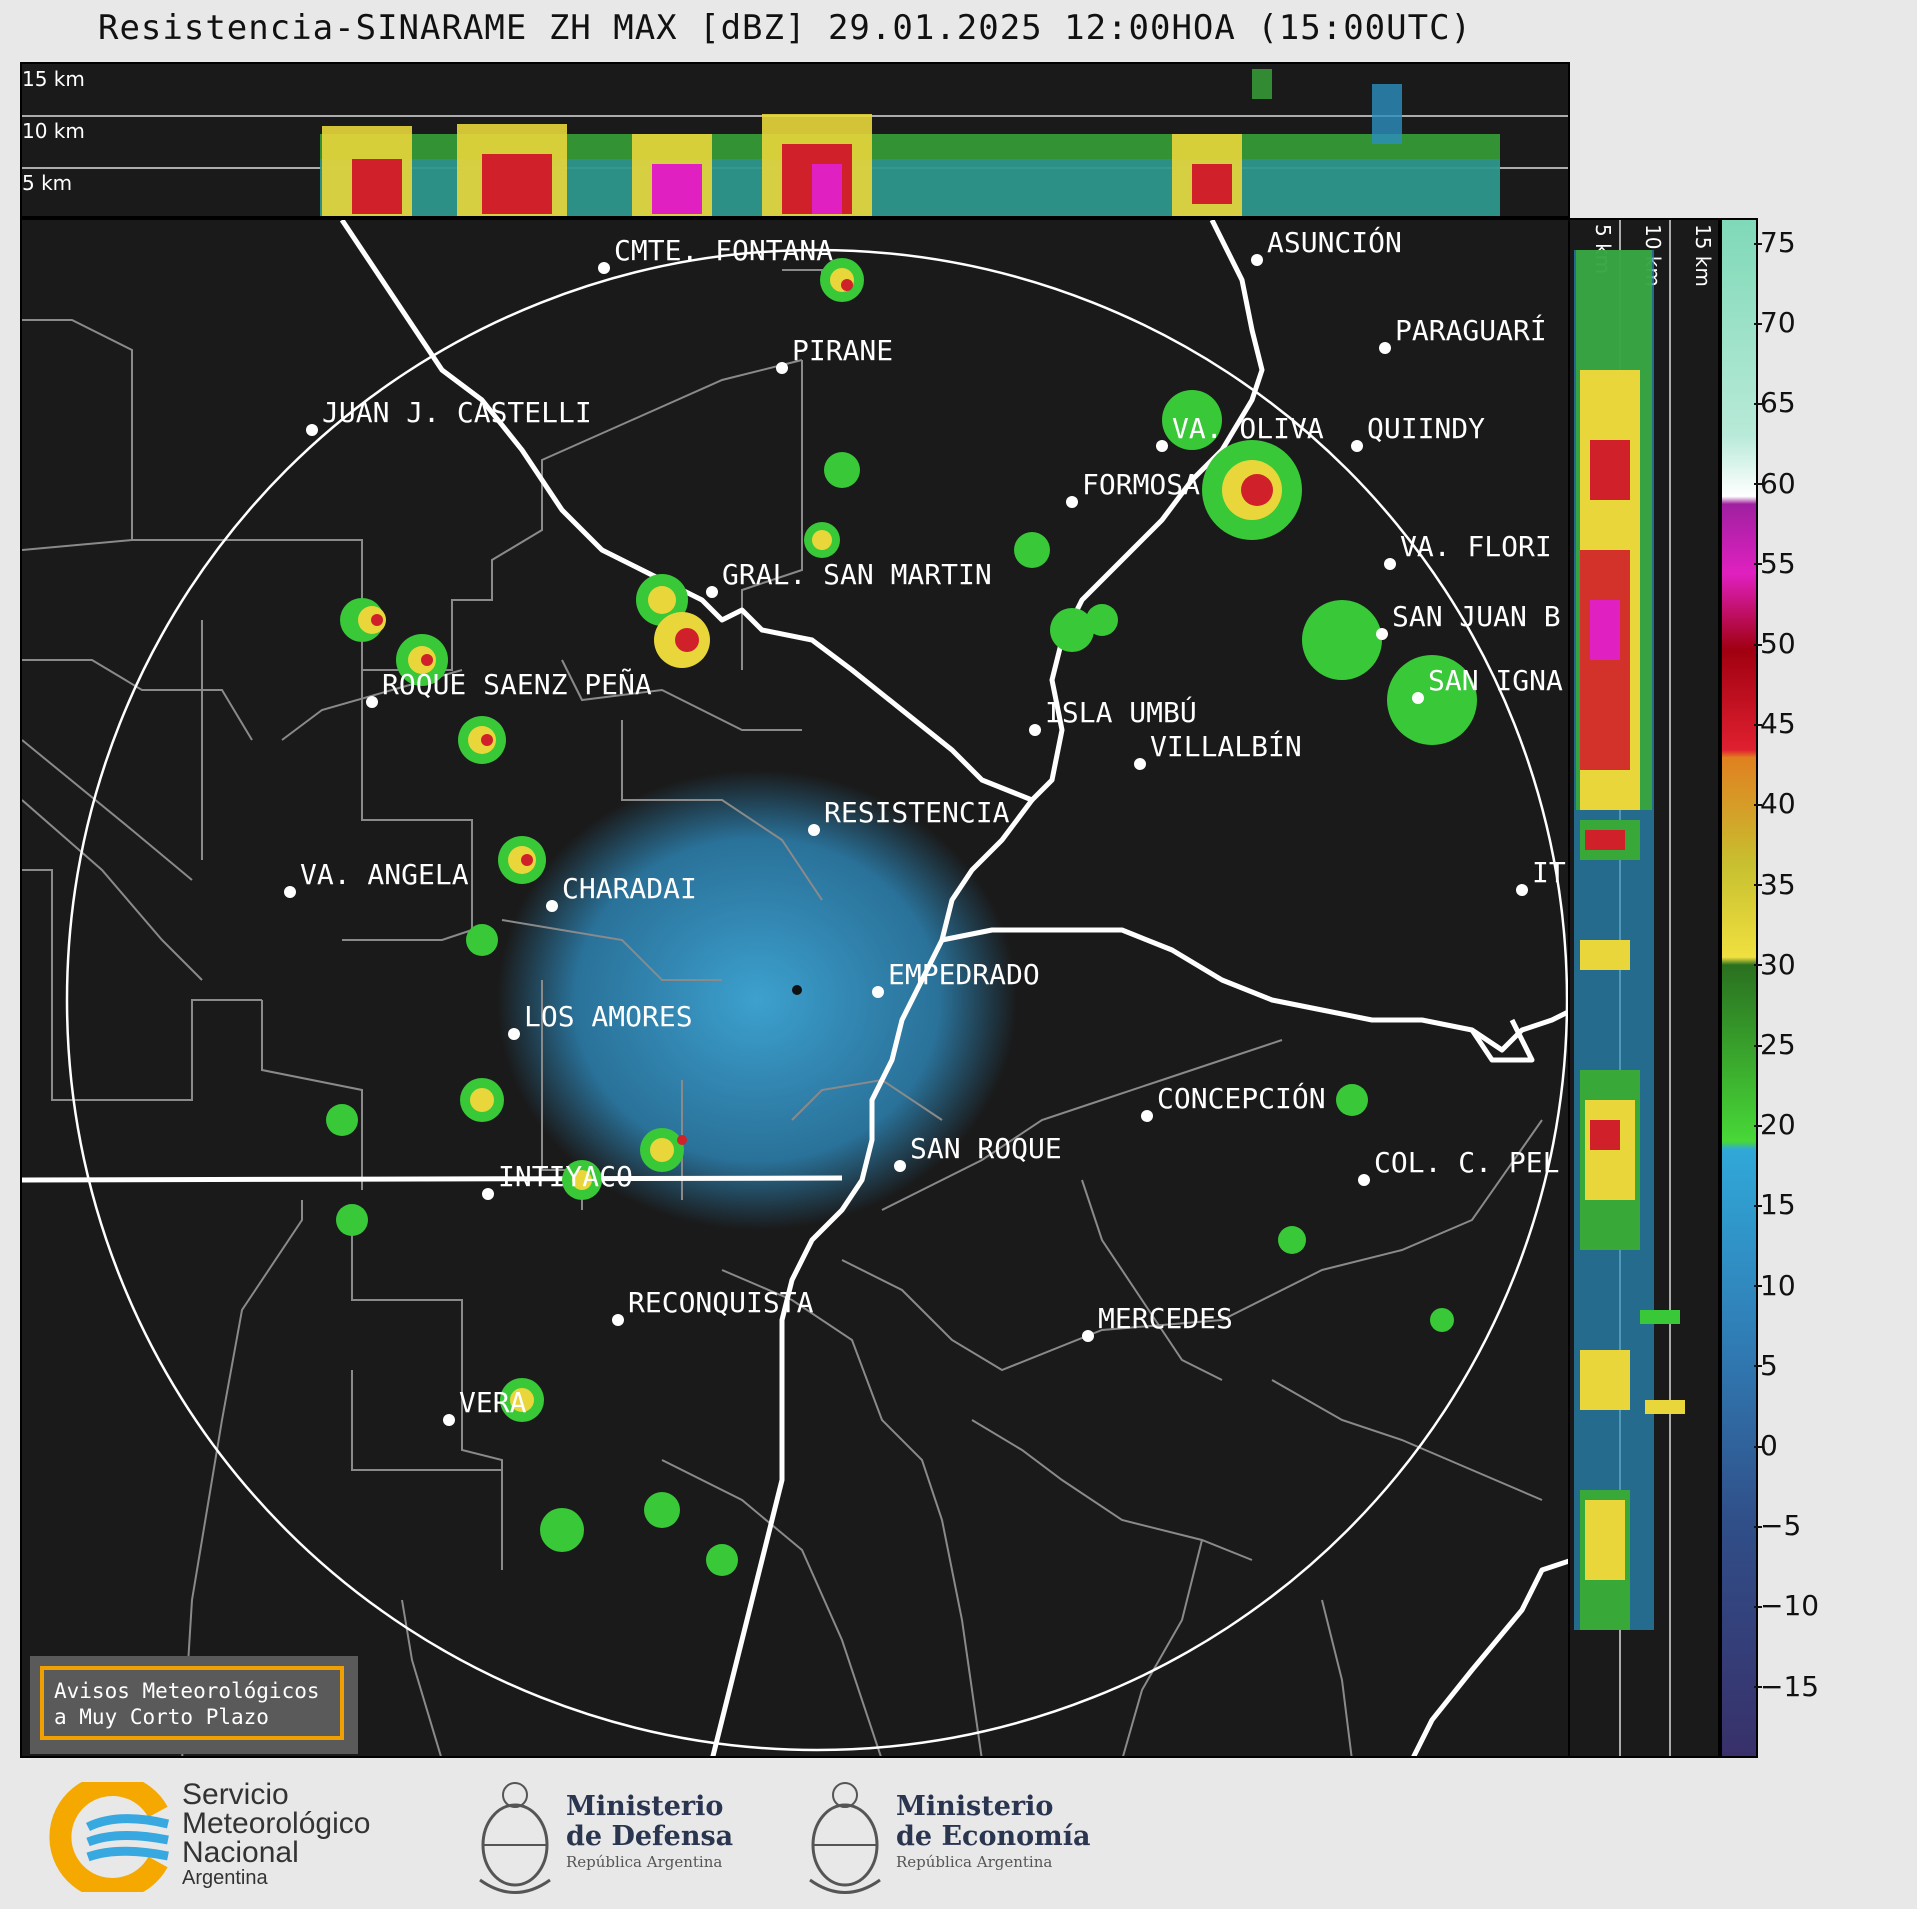 The height and width of the screenshot is (1909, 1917). Describe the element at coordinates (53, 131) in the screenshot. I see `alt-label-10km: 10 km` at that location.